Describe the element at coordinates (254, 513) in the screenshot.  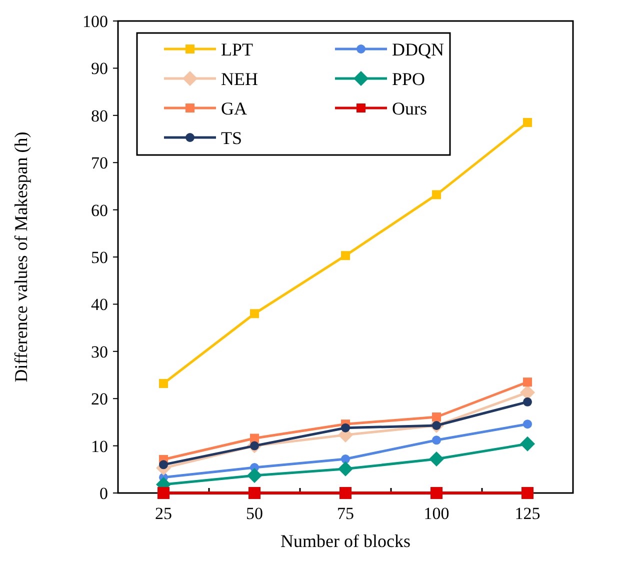
I see `x-tick-label: 50` at that location.